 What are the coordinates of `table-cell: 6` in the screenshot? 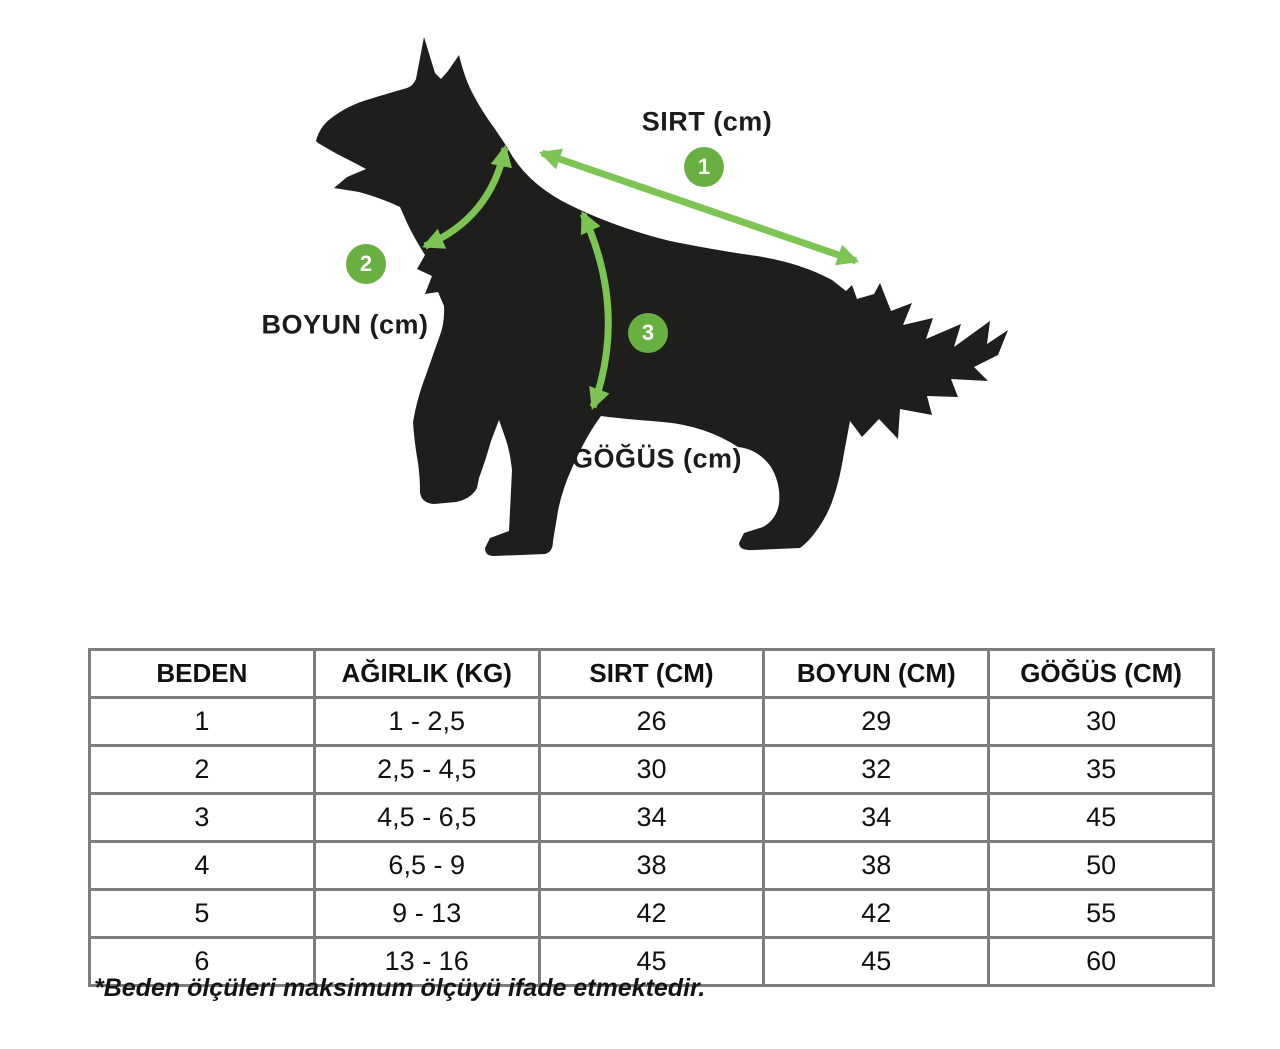 It's located at (202, 961).